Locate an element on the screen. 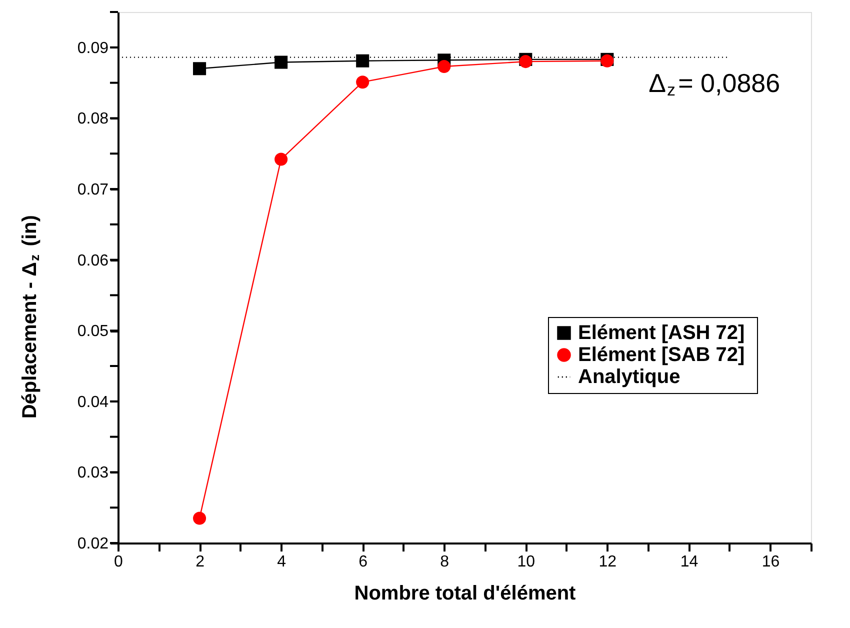  y-tick-label: 0.05 is located at coordinates (93, 331).